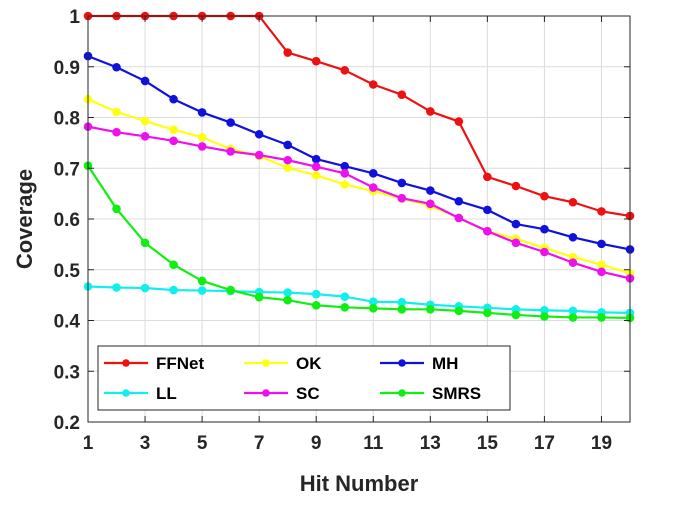 This screenshot has width=676, height=507. What do you see at coordinates (359, 299) in the screenshot?
I see `series-line-ll` at bounding box center [359, 299].